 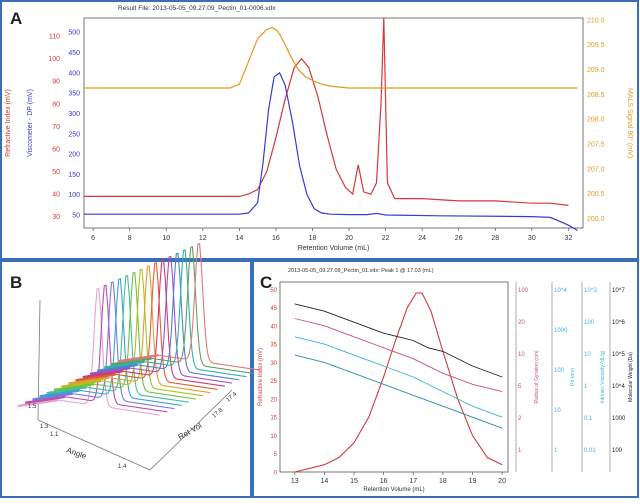 I want to click on y-tick-label: 450, so click(x=74, y=53).